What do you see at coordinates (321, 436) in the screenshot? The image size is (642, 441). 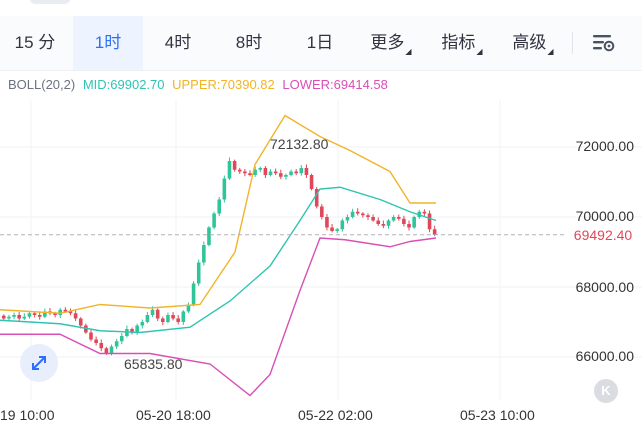 I see `bottom-edge` at bounding box center [321, 436].